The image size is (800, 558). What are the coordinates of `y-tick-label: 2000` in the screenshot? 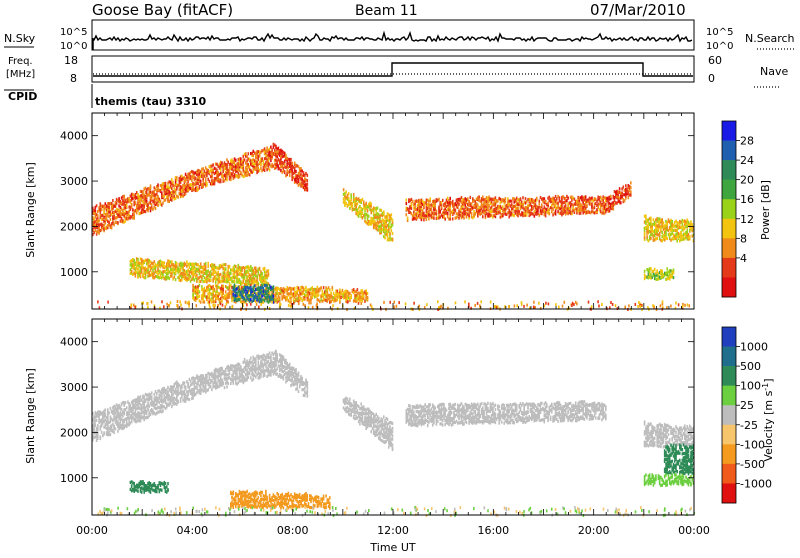 It's located at (74, 226).